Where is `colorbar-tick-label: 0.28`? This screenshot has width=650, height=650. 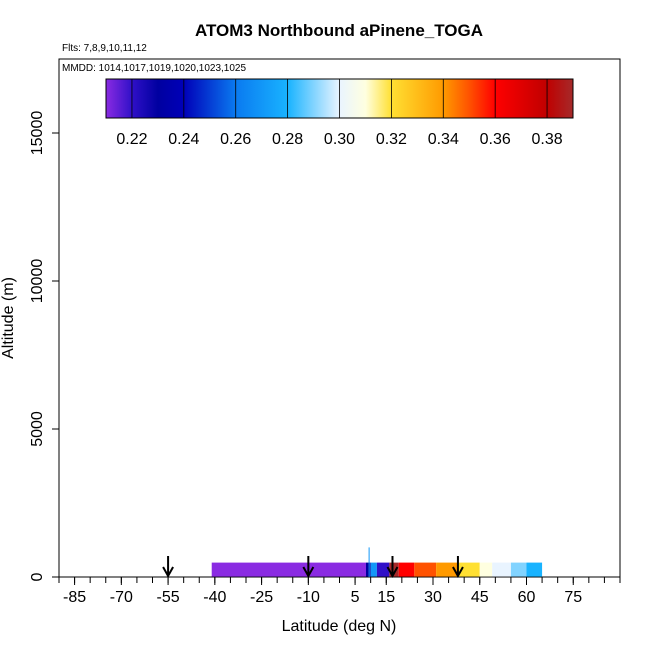 colorbar-tick-label: 0.28 is located at coordinates (287, 139).